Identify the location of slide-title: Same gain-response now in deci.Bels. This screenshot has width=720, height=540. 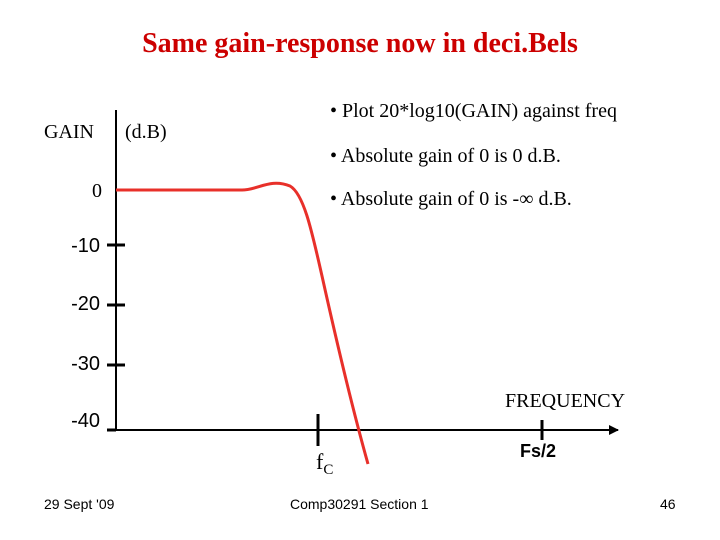
(360, 43).